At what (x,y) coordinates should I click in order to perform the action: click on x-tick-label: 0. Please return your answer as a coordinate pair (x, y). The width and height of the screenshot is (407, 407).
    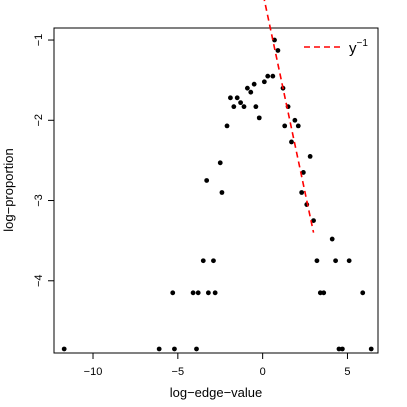
    Looking at the image, I should click on (263, 372).